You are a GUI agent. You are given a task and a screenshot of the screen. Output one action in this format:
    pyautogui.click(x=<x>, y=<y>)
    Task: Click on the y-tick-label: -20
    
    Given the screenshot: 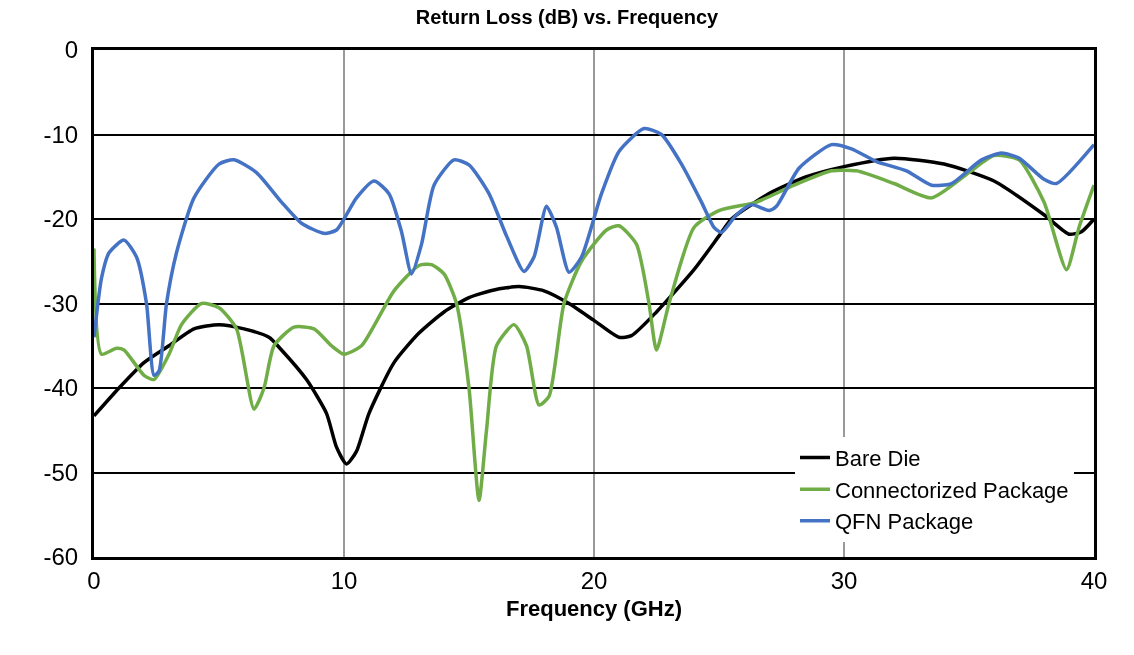 What is the action you would take?
    pyautogui.click(x=61, y=219)
    